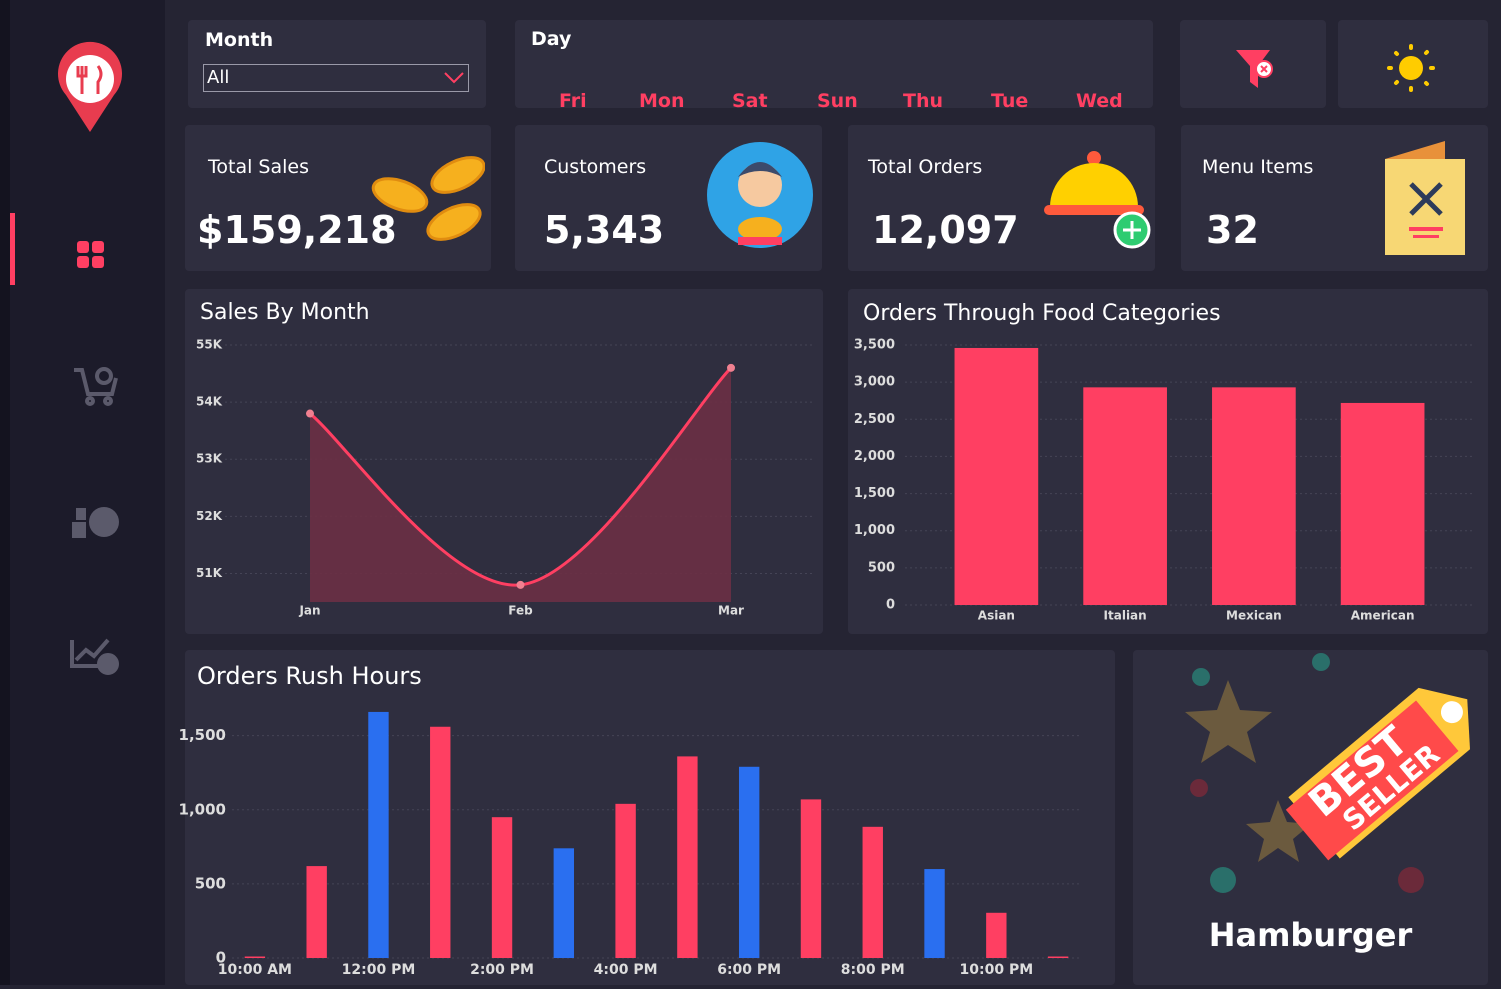  I want to click on best-seller-product: Hamburger, so click(1310, 935).